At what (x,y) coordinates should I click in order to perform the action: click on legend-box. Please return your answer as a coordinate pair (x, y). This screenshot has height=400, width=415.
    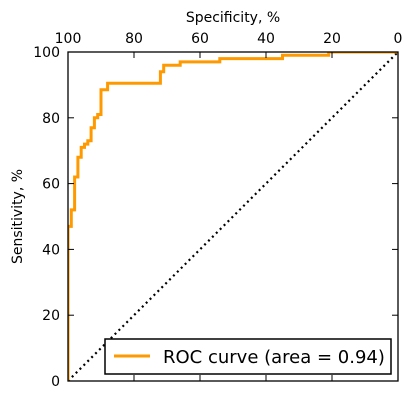
    Looking at the image, I should click on (248, 356).